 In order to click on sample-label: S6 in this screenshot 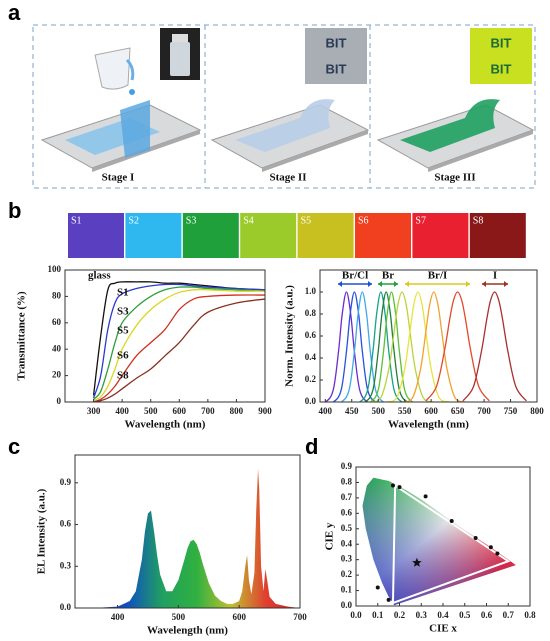, I will do `click(363, 220)`.